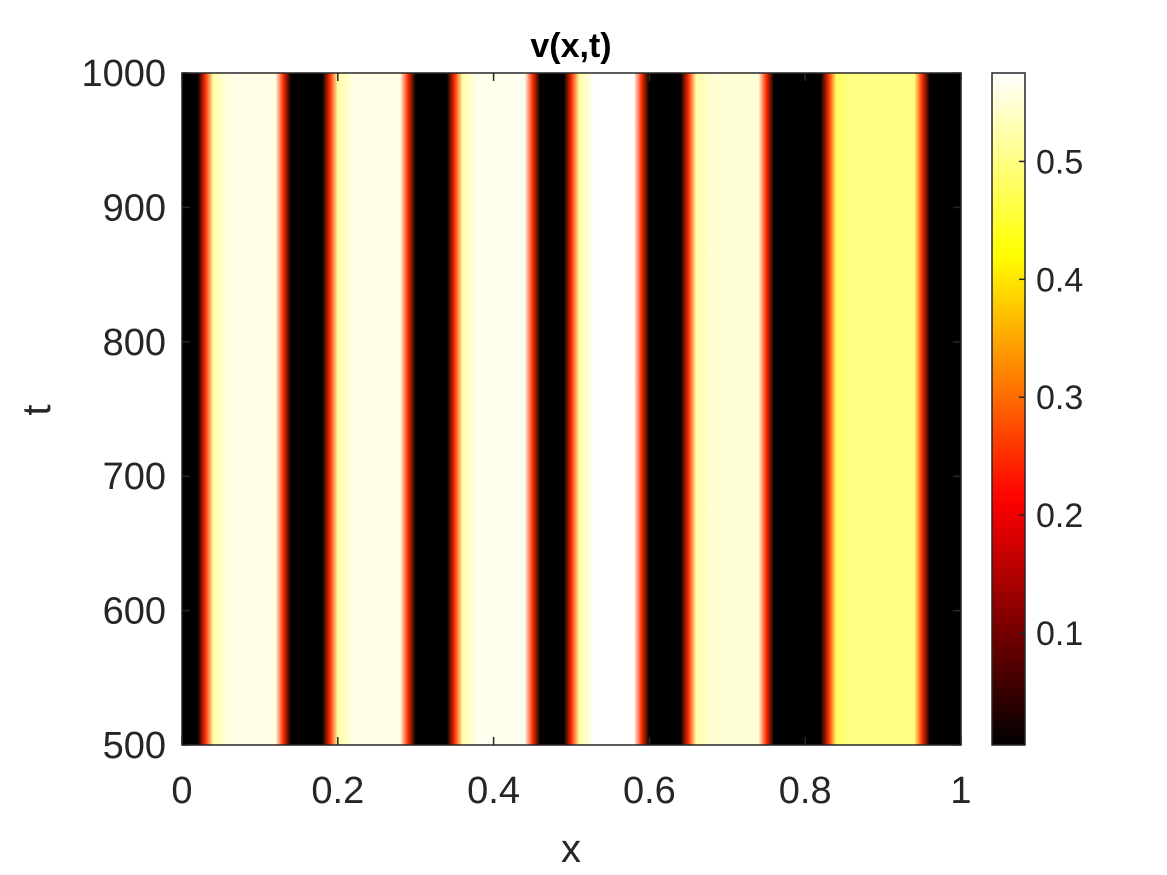 Image resolution: width=1167 pixels, height=875 pixels. I want to click on colorbar, so click(1008, 409).